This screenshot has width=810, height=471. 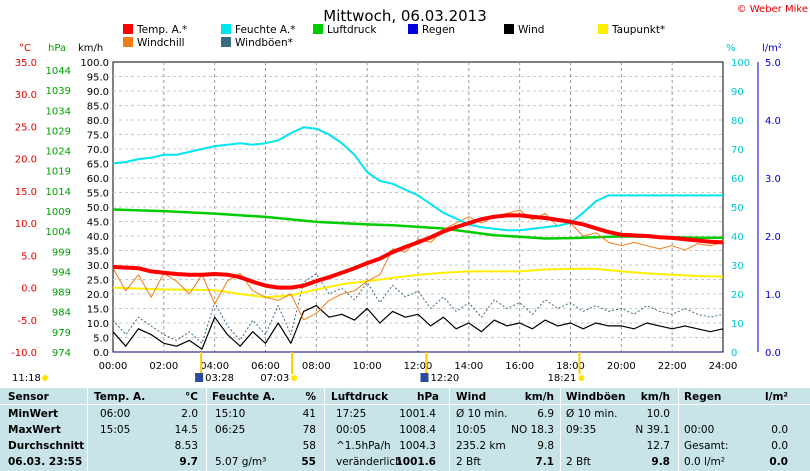 What do you see at coordinates (241, 462) in the screenshot?
I see `stats-hum-time: 5.07 g/m³` at bounding box center [241, 462].